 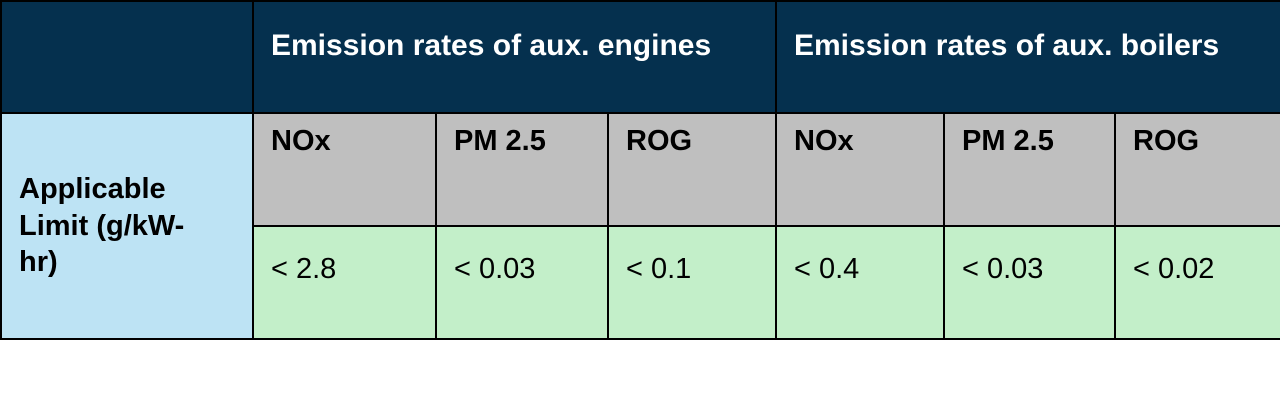 I want to click on corner-cell, so click(x=127, y=57).